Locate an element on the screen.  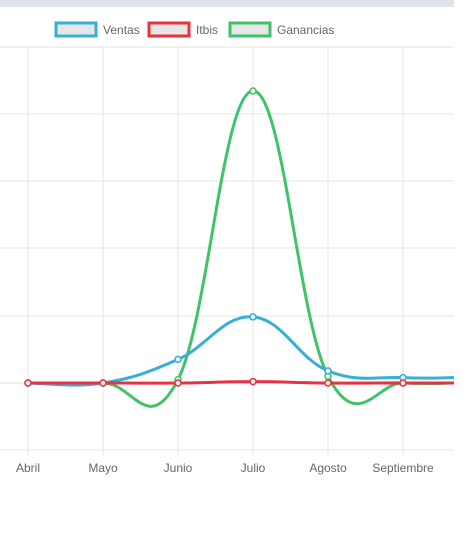
legend: Ventas Itbis Ganancias is located at coordinates (194, 29).